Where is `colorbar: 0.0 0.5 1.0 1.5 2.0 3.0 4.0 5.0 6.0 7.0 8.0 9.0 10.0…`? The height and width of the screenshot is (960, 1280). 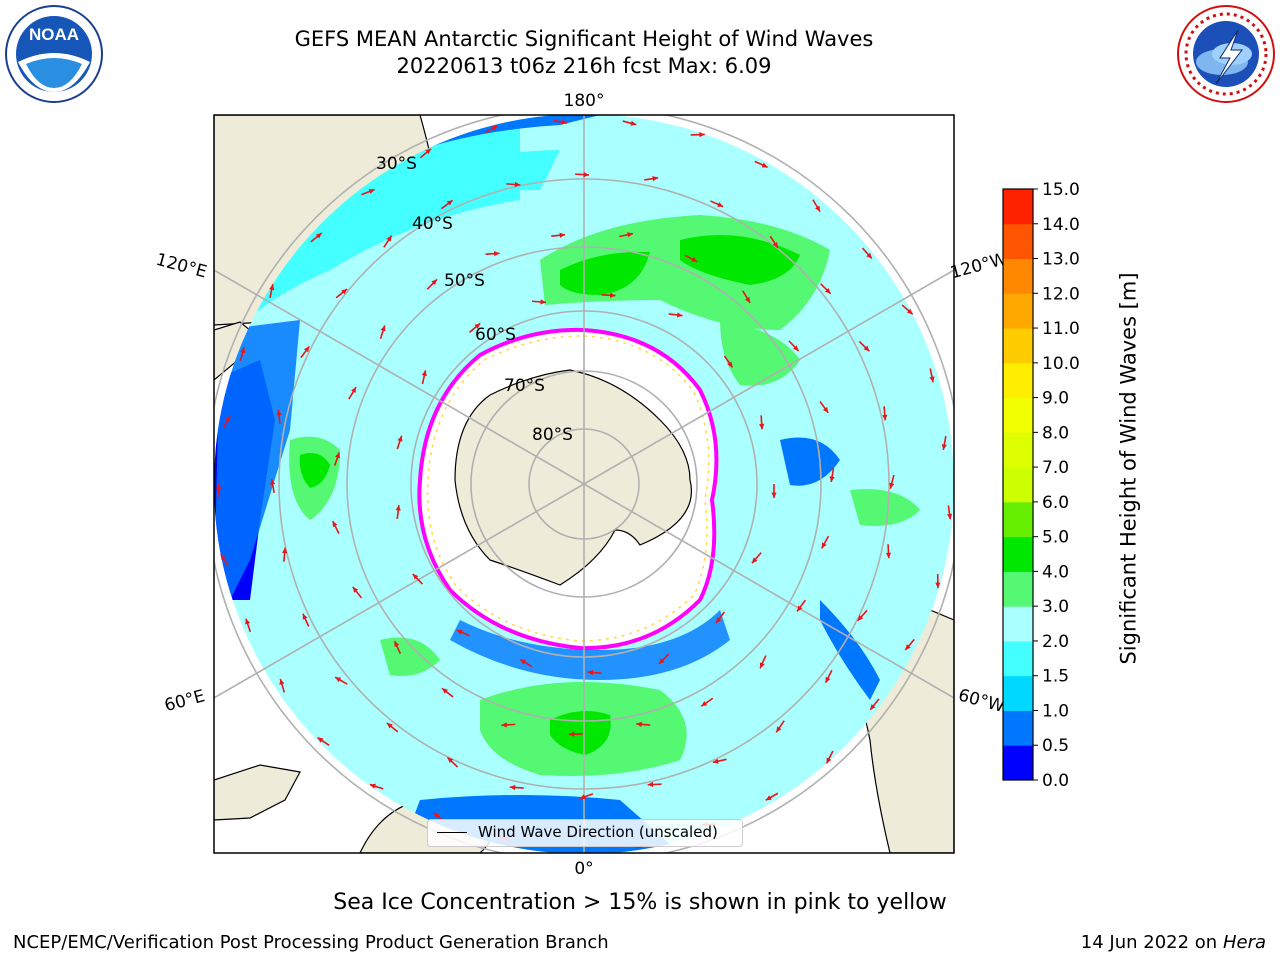
colorbar: 0.0 0.5 1.0 1.5 2.0 3.0 4.0 5.0 6.0 7.0 8.0 9.0 10.0… is located at coordinates (1041, 485).